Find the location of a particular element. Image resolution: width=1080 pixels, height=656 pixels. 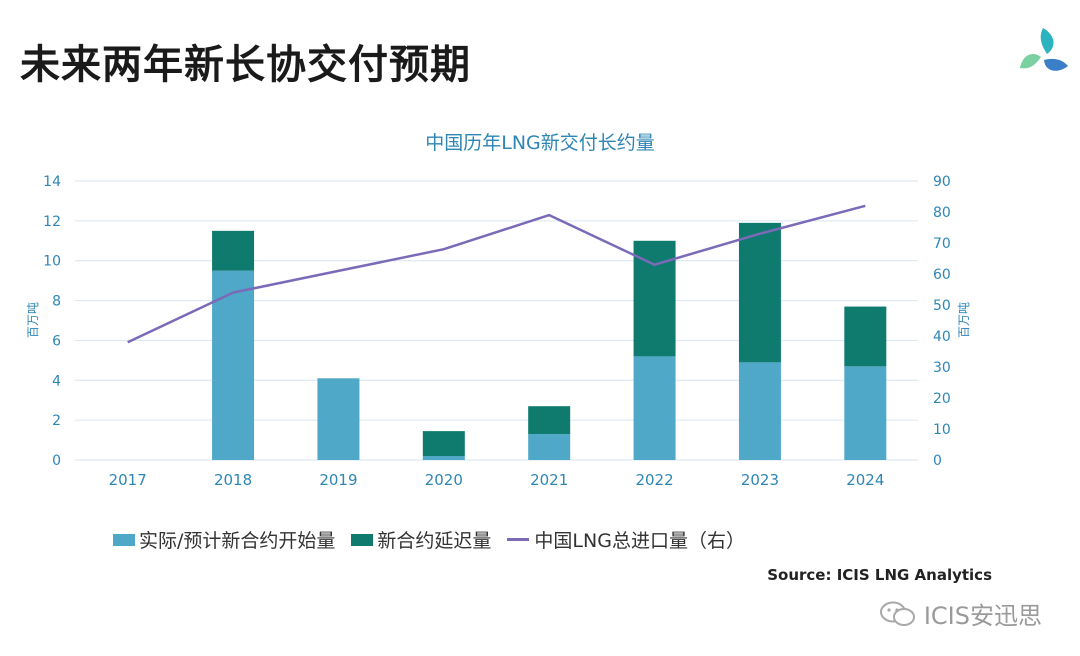

wechat-icon is located at coordinates (897, 613).